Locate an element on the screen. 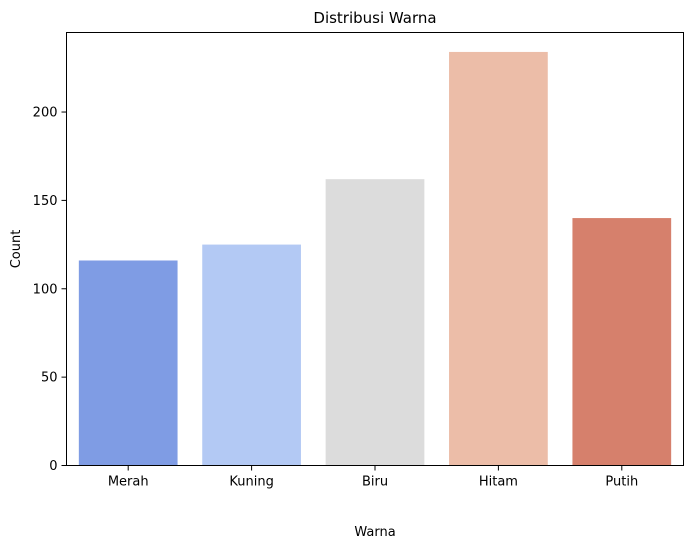 This screenshot has width=695, height=547. chart-title: Distribusi Warna is located at coordinates (374, 18).